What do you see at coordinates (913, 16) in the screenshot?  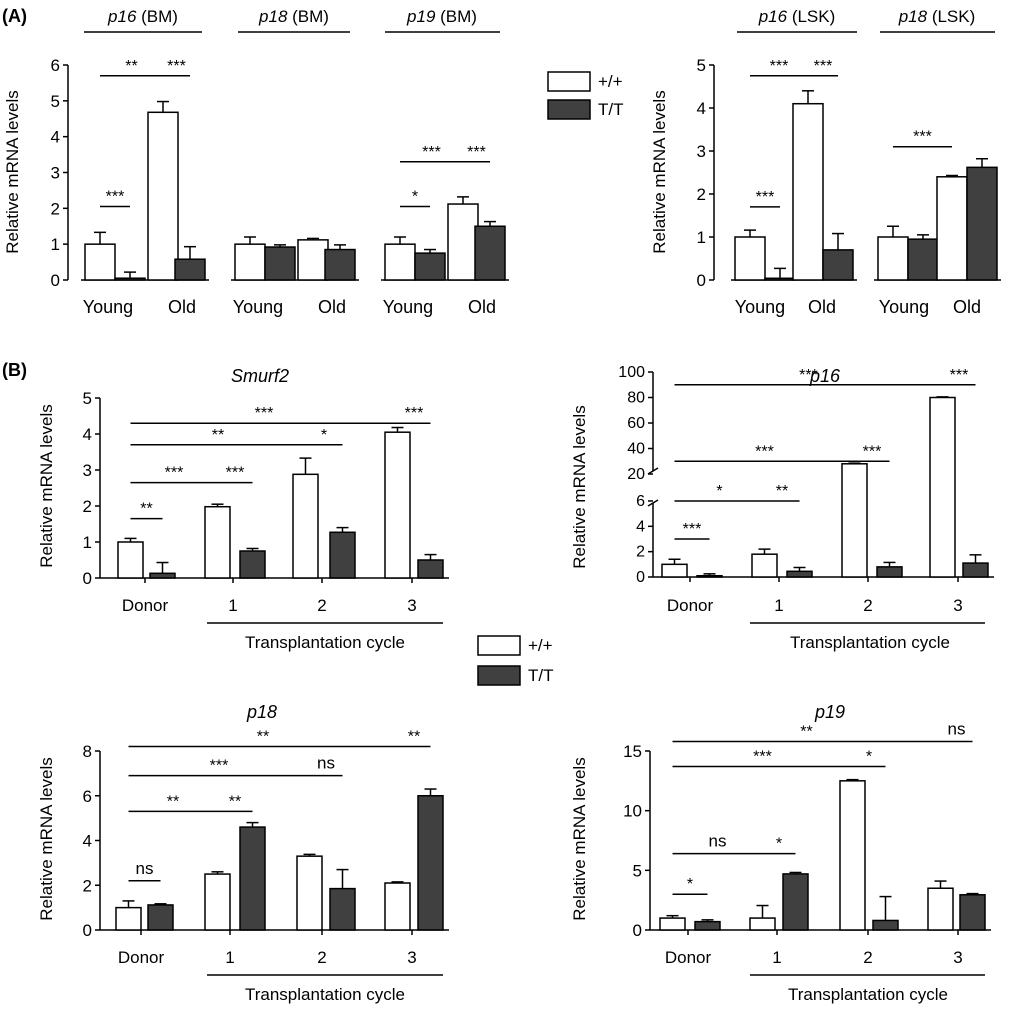 I see `gene-name: p18` at bounding box center [913, 16].